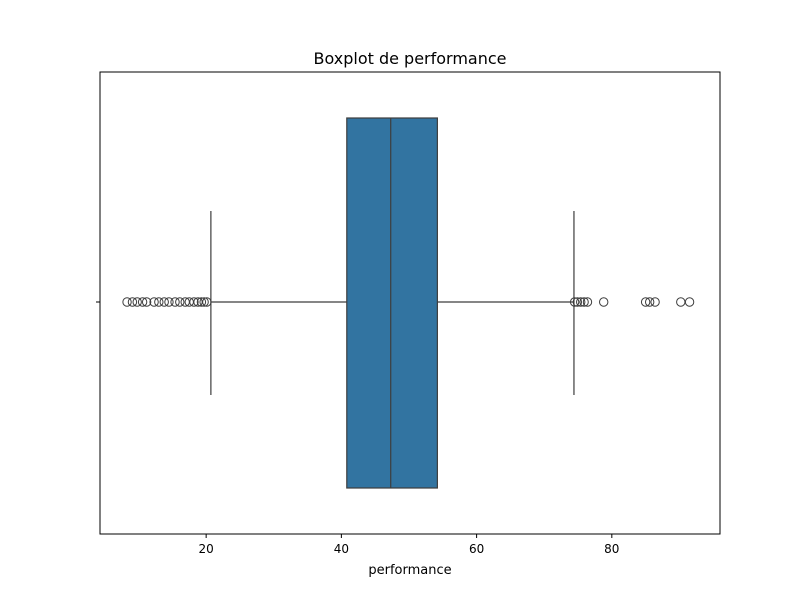  I want to click on x-tick-label: 80, so click(611, 549).